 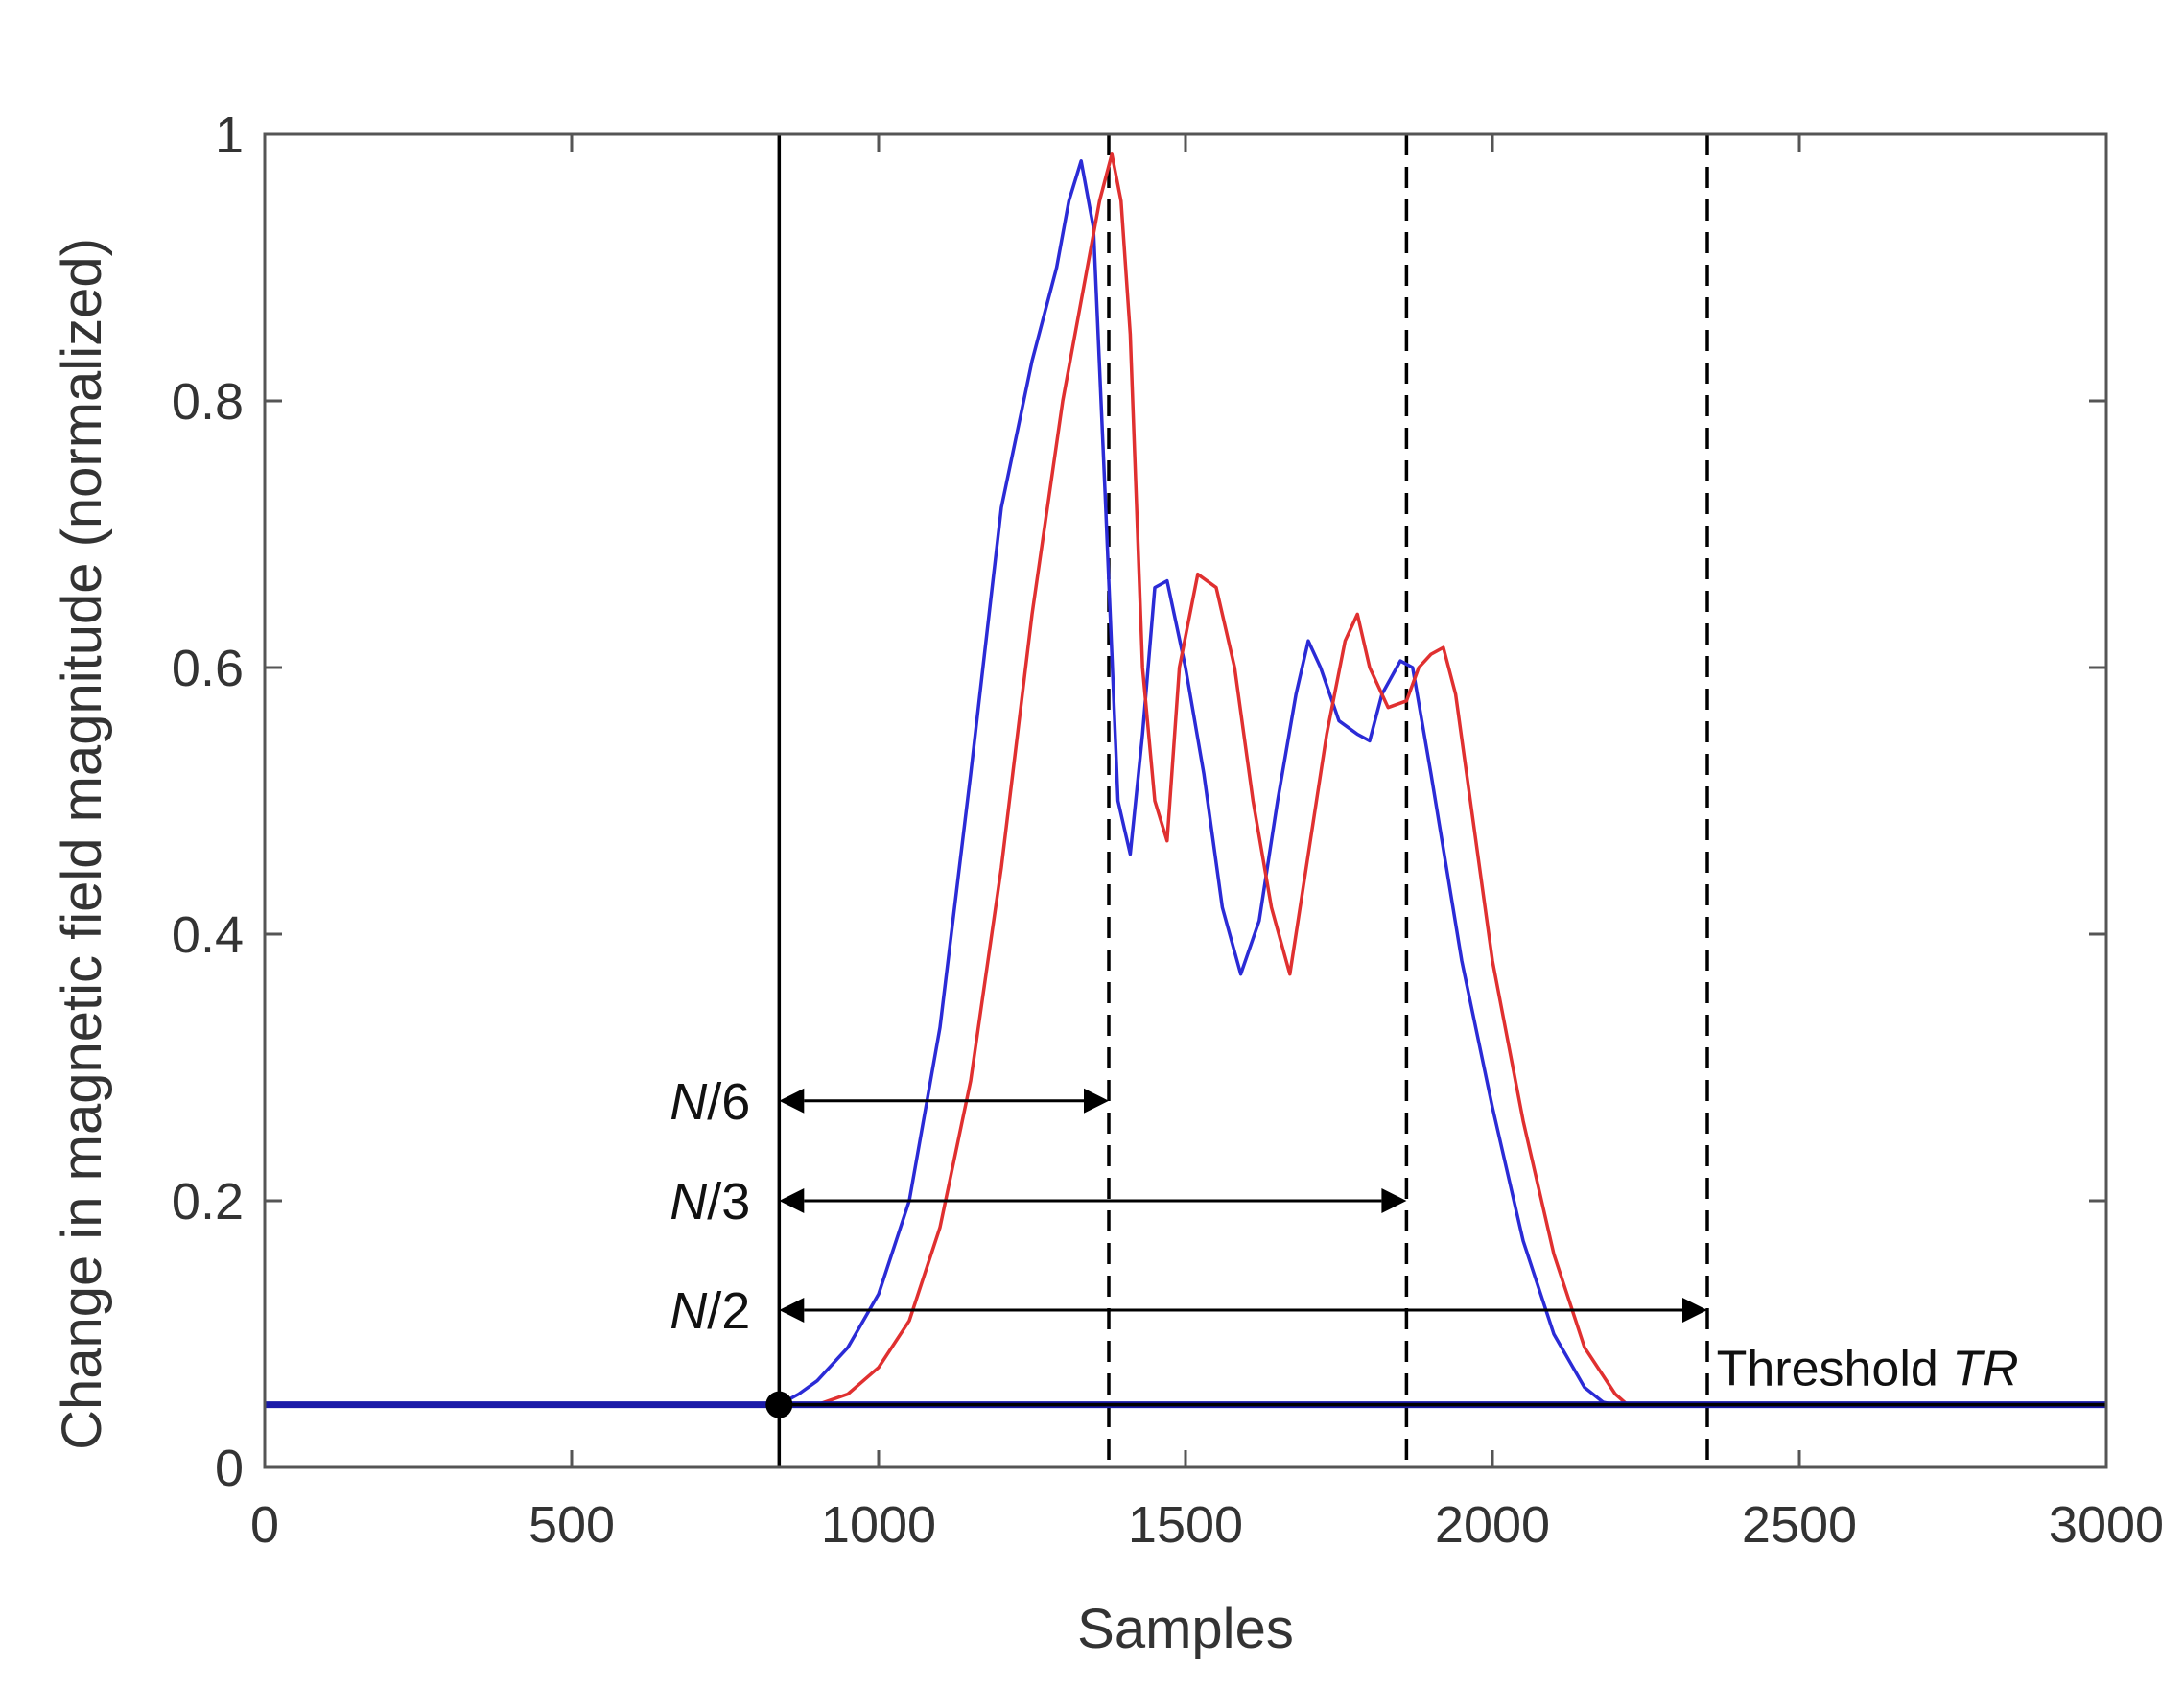 What do you see at coordinates (208, 402) in the screenshot?
I see `y-tick-label: 0.8` at bounding box center [208, 402].